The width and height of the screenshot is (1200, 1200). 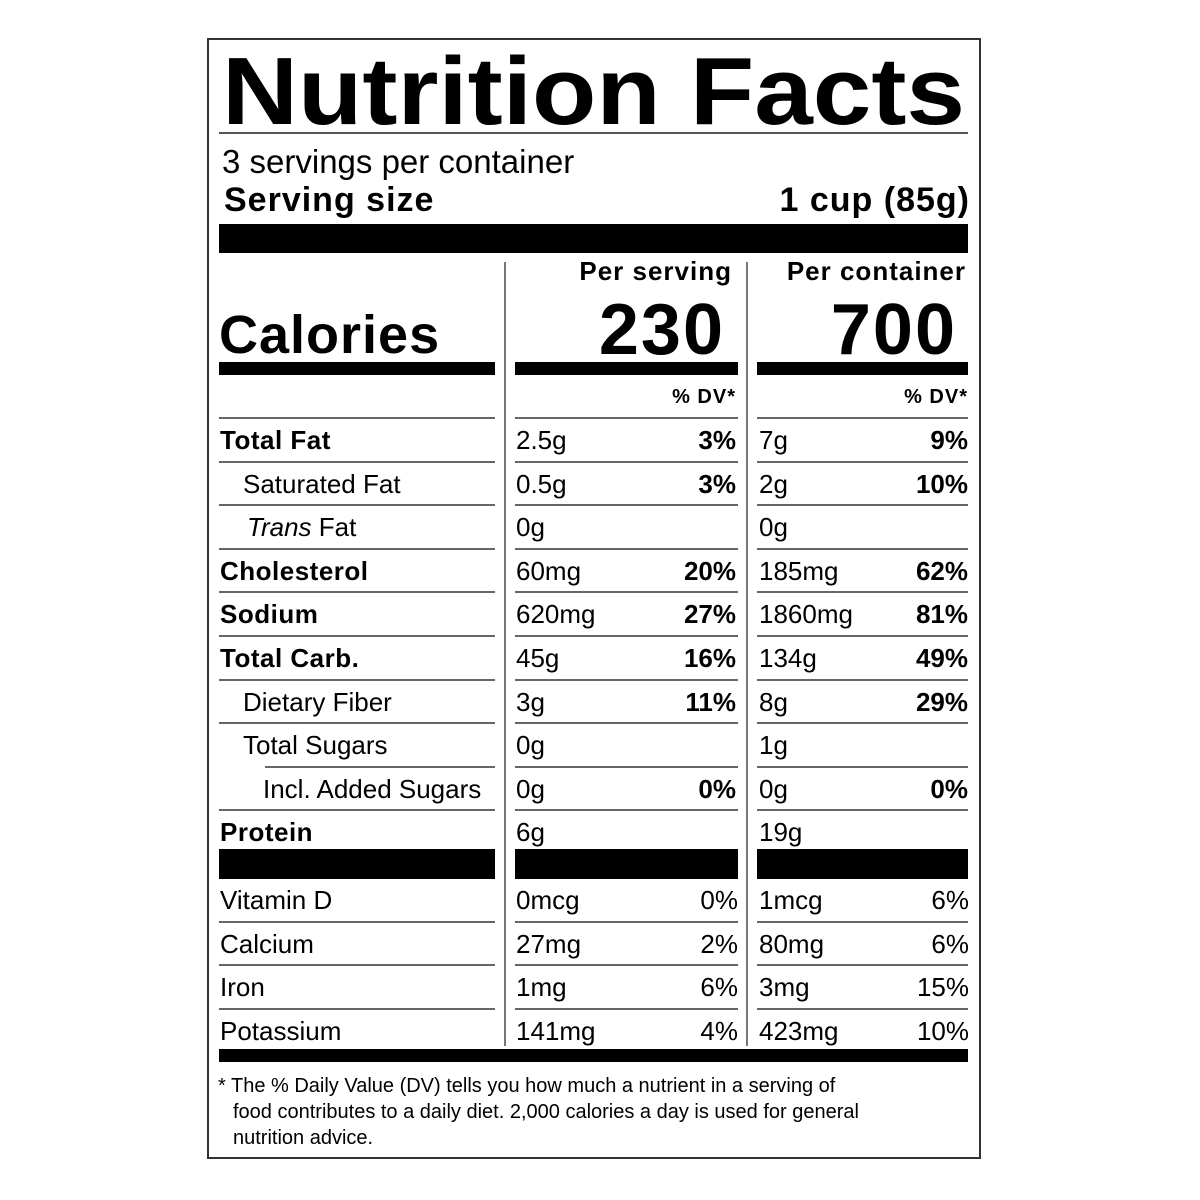 I want to click on serving-amount: 45g, so click(x=538, y=658).